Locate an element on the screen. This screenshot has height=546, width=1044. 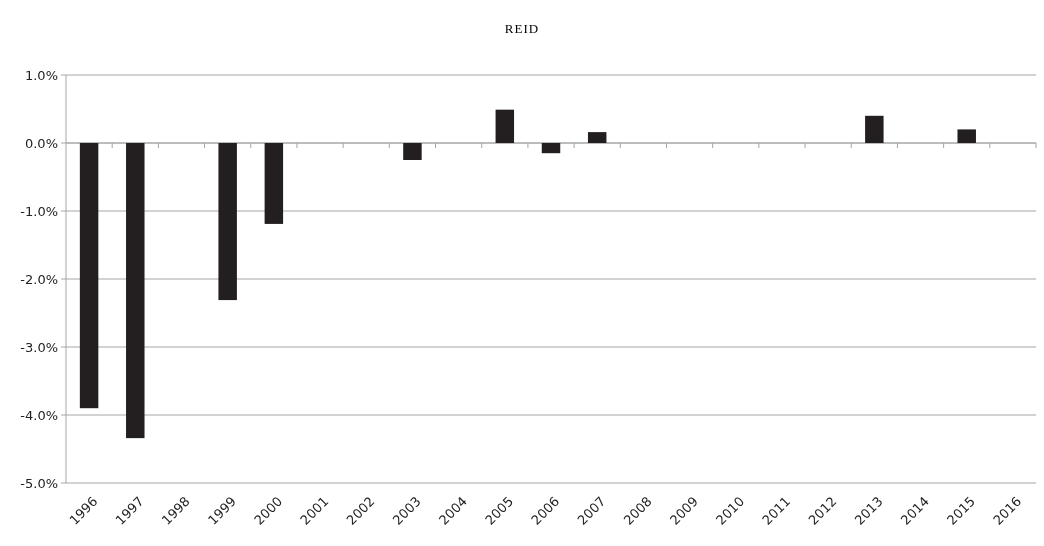
y-tick-label: 1.0% is located at coordinates (41, 75).